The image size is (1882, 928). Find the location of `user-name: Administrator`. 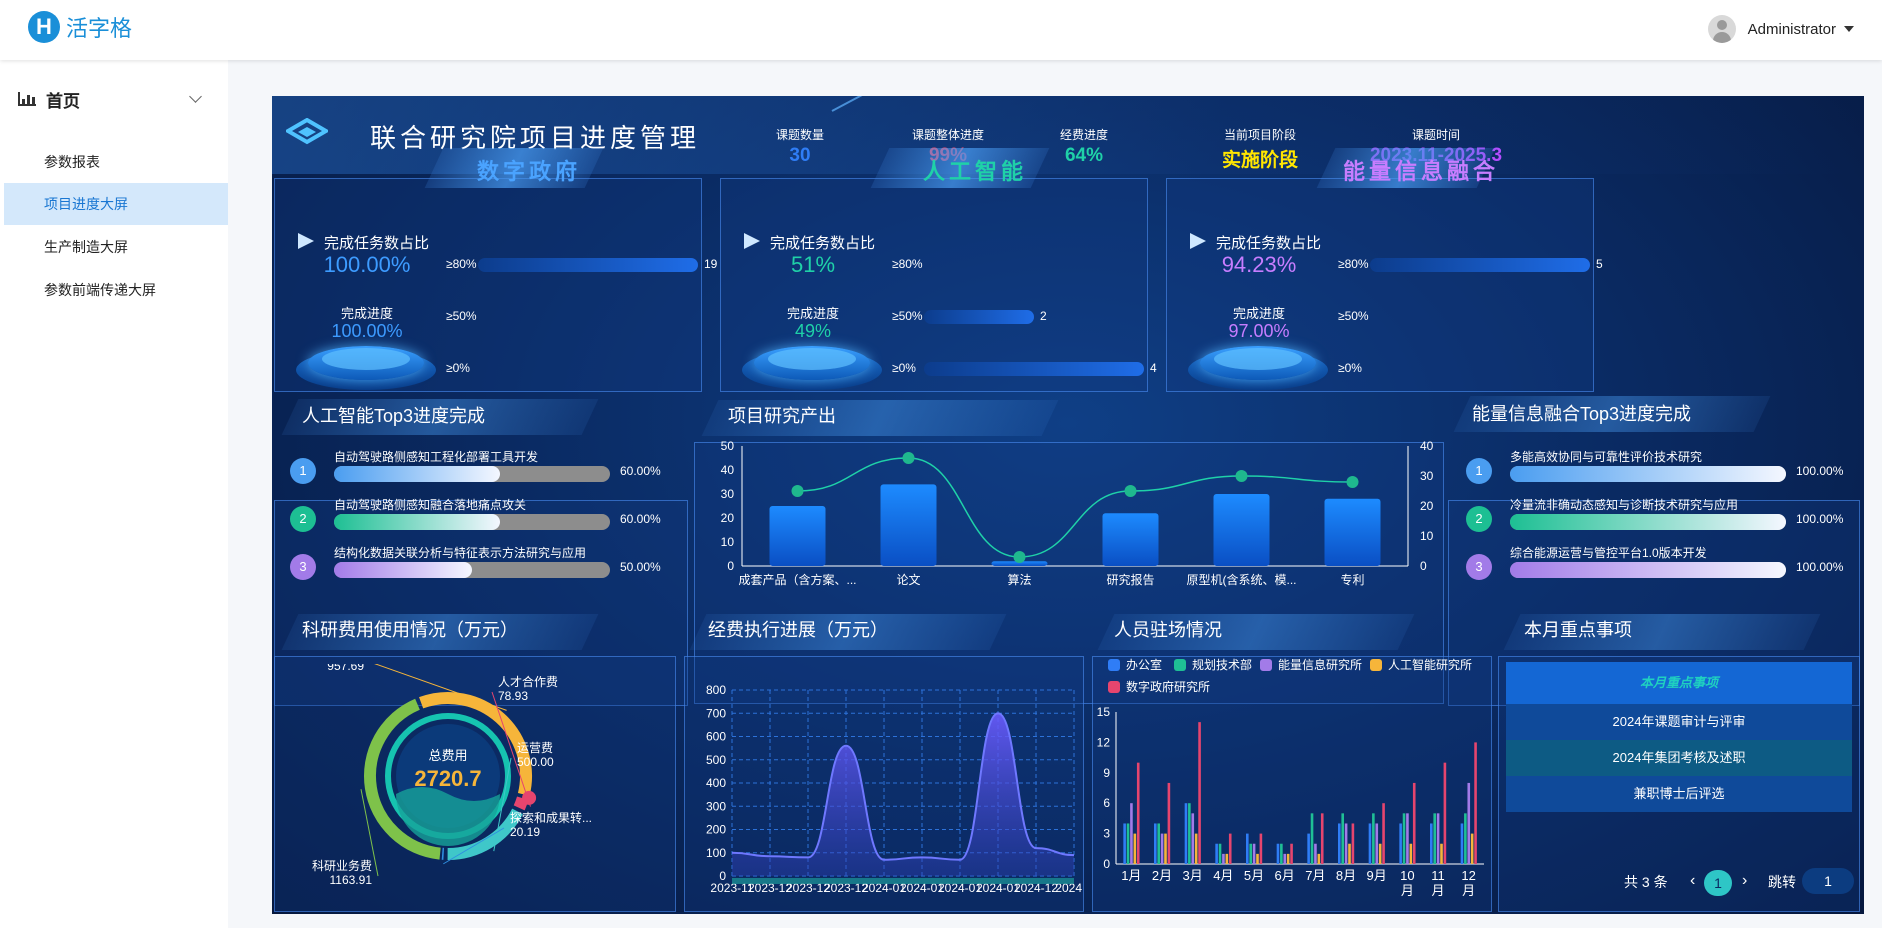

user-name: Administrator is located at coordinates (1791, 29).